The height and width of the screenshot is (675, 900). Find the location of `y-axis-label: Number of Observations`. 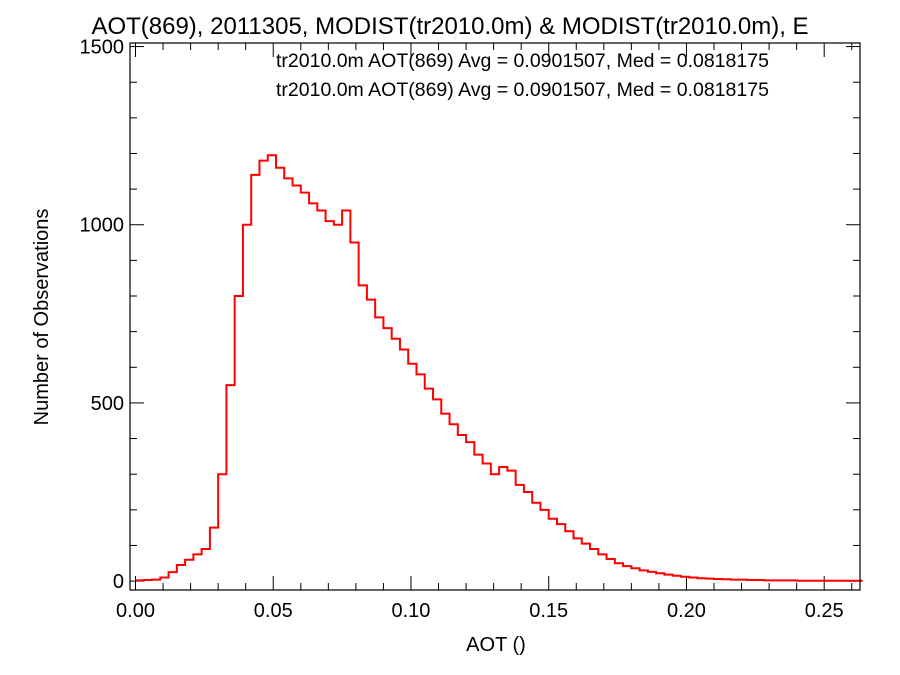

y-axis-label: Number of Observations is located at coordinates (42, 317).